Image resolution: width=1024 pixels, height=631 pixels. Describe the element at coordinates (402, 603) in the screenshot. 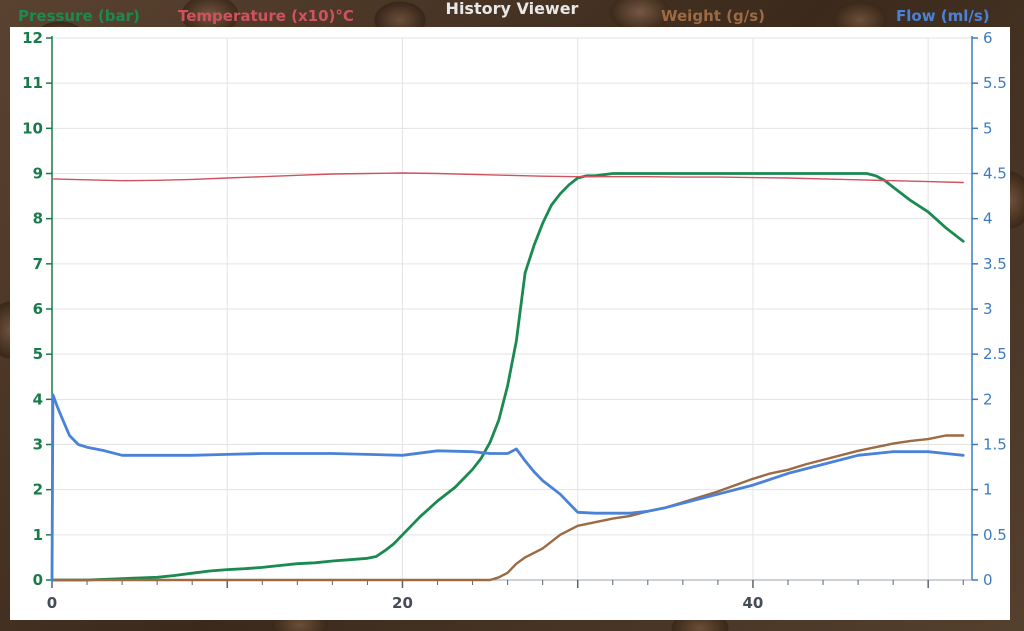

I see `x-tick-label-1: 20` at that location.